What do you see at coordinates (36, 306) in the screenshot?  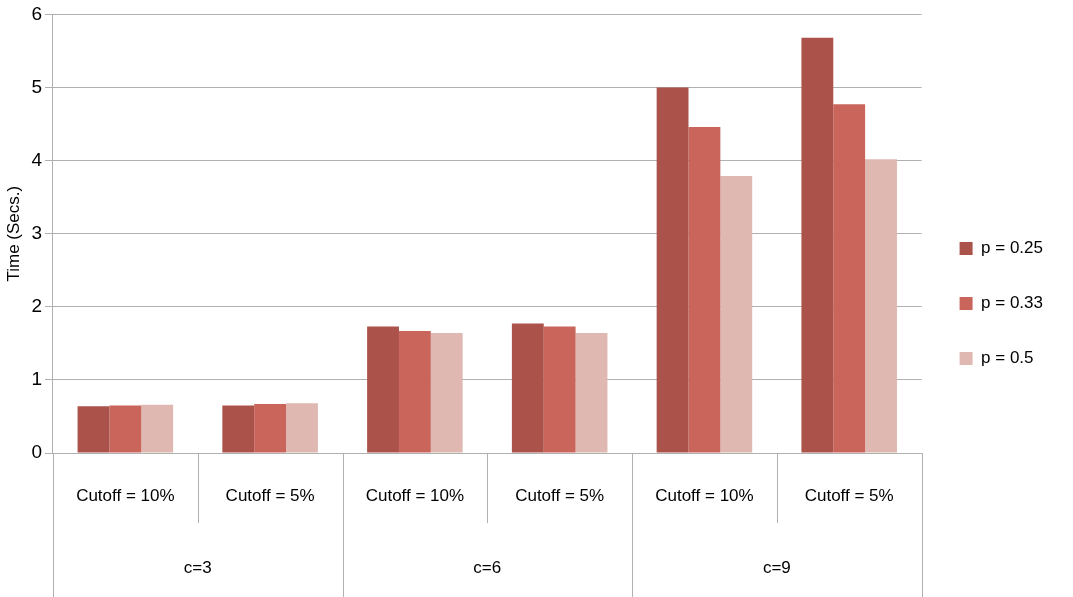 I see `y-tick-label: 2` at bounding box center [36, 306].